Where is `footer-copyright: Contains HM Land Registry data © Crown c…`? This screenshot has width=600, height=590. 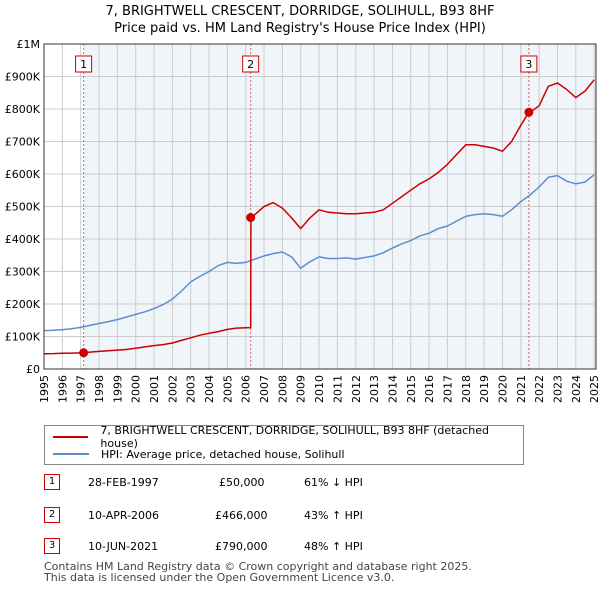
footer-copyright: Contains HM Land Registry data © Crown c… is located at coordinates (258, 566).